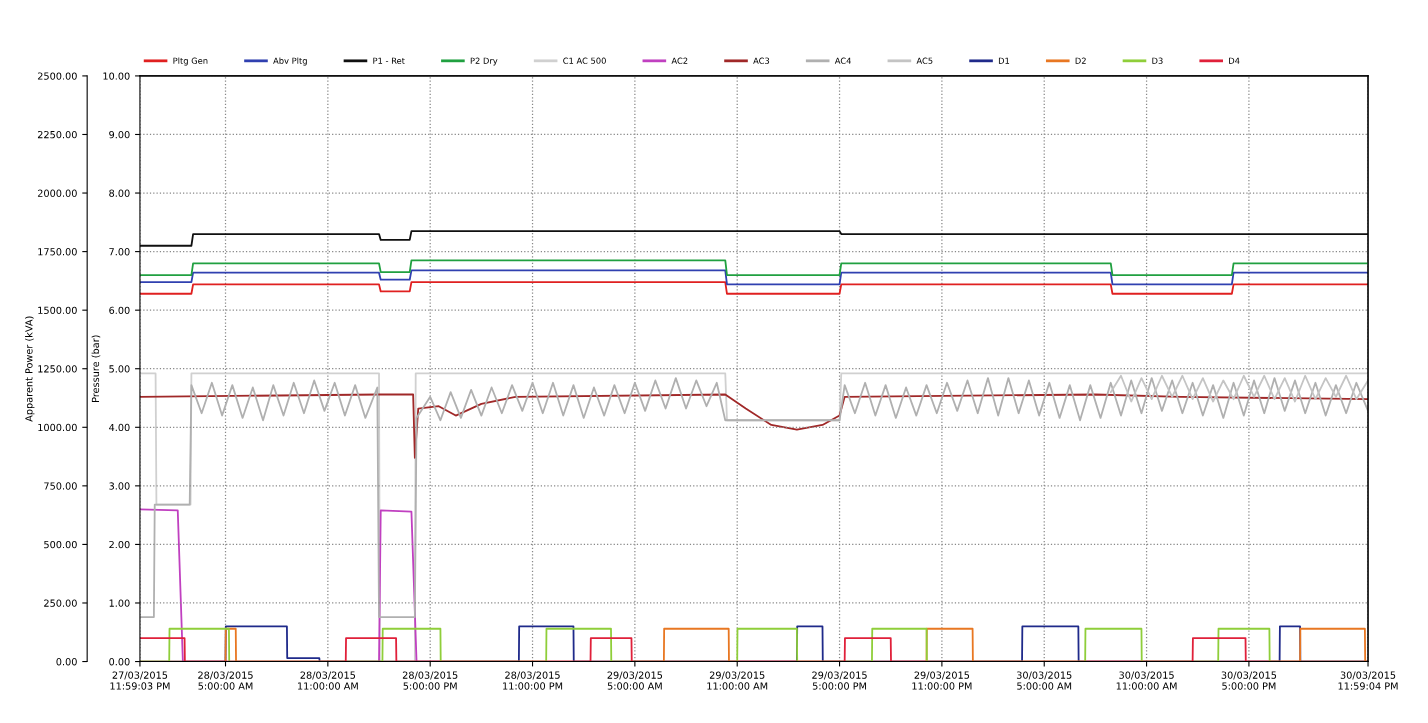 This screenshot has height=723, width=1428. What do you see at coordinates (430, 680) in the screenshot?
I see `x-tick-label: 28/03/2015 5:00:00 PM` at bounding box center [430, 680].